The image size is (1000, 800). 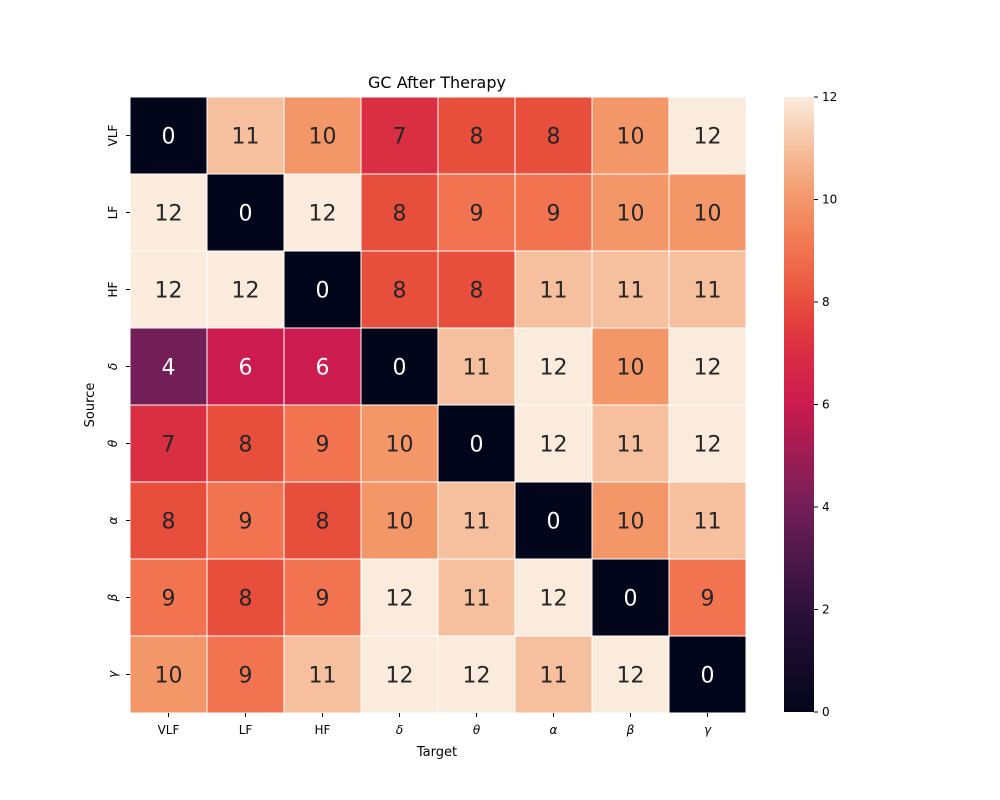 What do you see at coordinates (826, 610) in the screenshot?
I see `colorbar-tick-label: 2` at bounding box center [826, 610].